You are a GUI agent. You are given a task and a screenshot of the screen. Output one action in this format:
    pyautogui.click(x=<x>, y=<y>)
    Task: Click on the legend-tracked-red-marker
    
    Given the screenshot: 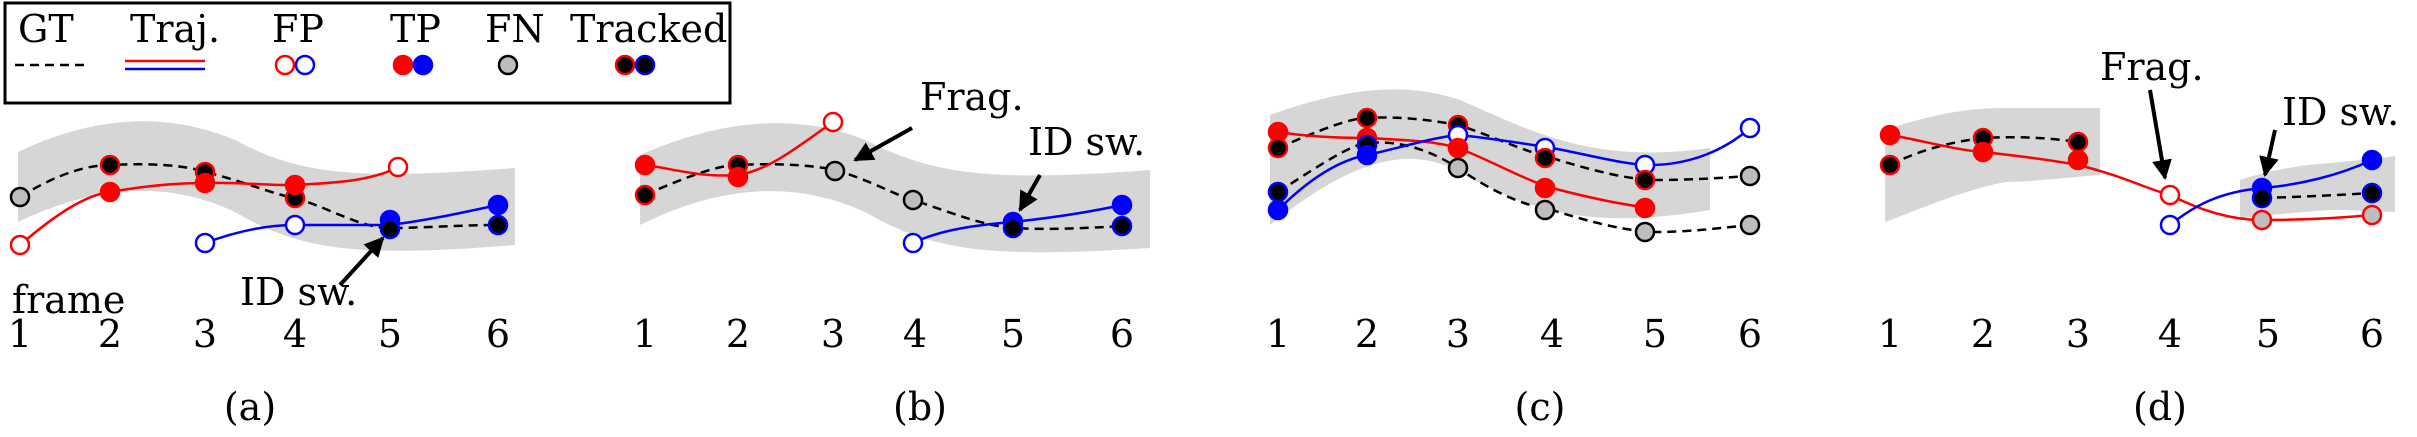 What is the action you would take?
    pyautogui.click(x=625, y=65)
    